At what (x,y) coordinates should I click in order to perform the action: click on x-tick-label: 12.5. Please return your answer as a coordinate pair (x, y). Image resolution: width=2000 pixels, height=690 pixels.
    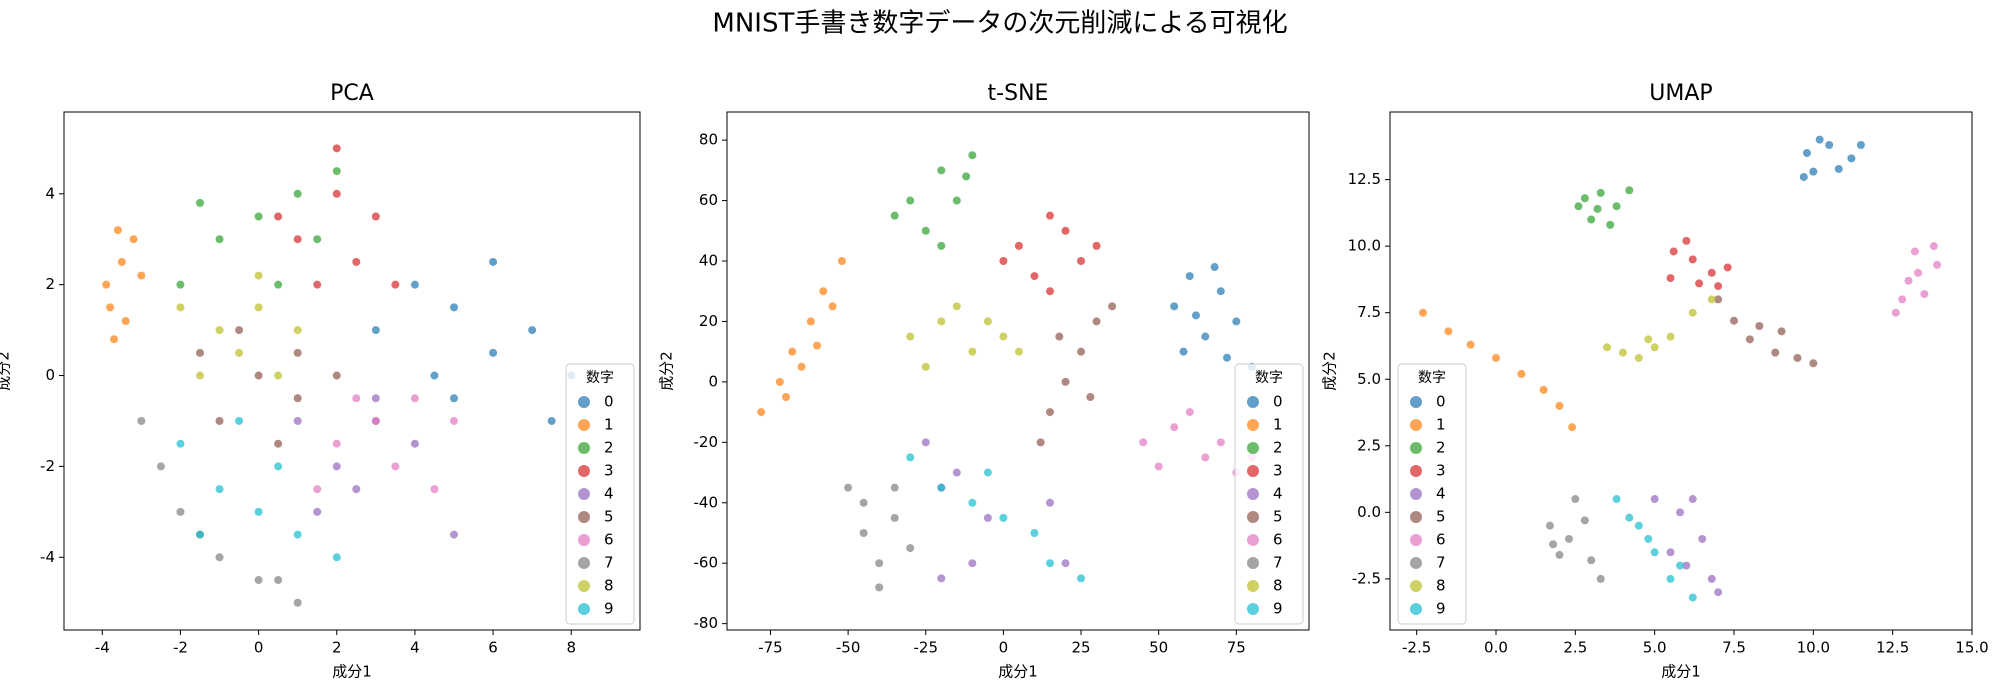
    Looking at the image, I should click on (1892, 648).